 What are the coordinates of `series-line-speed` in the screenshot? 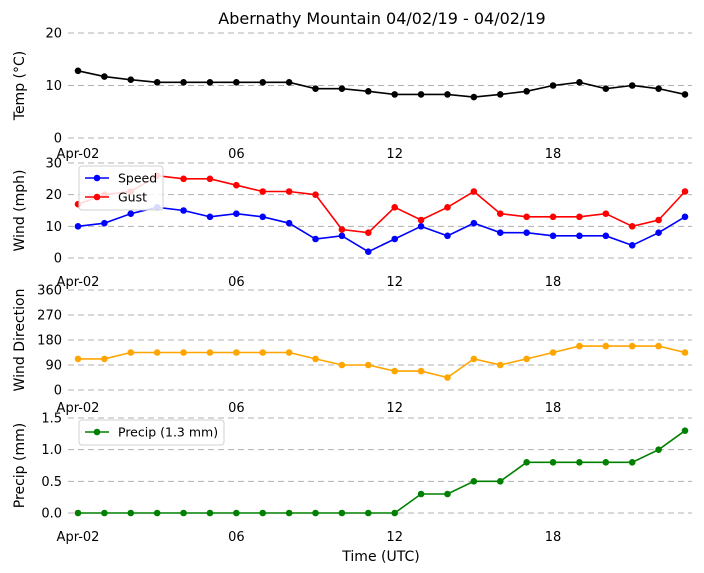 It's located at (381, 229).